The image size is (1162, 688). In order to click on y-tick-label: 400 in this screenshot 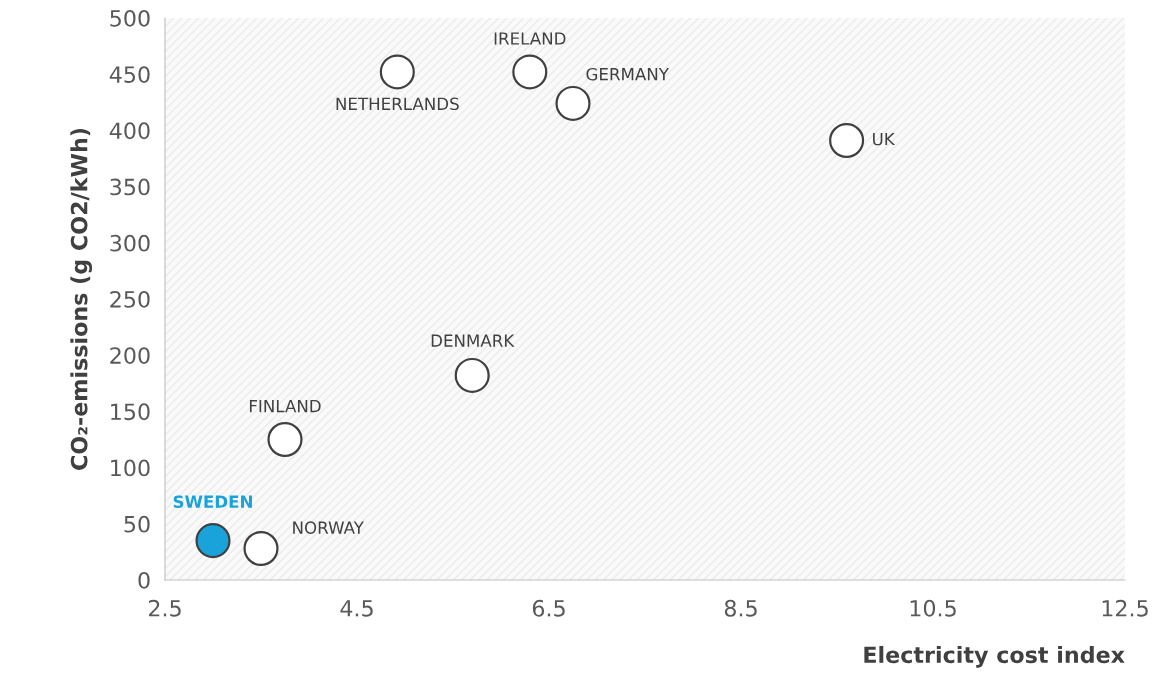, I will do `click(129, 131)`.